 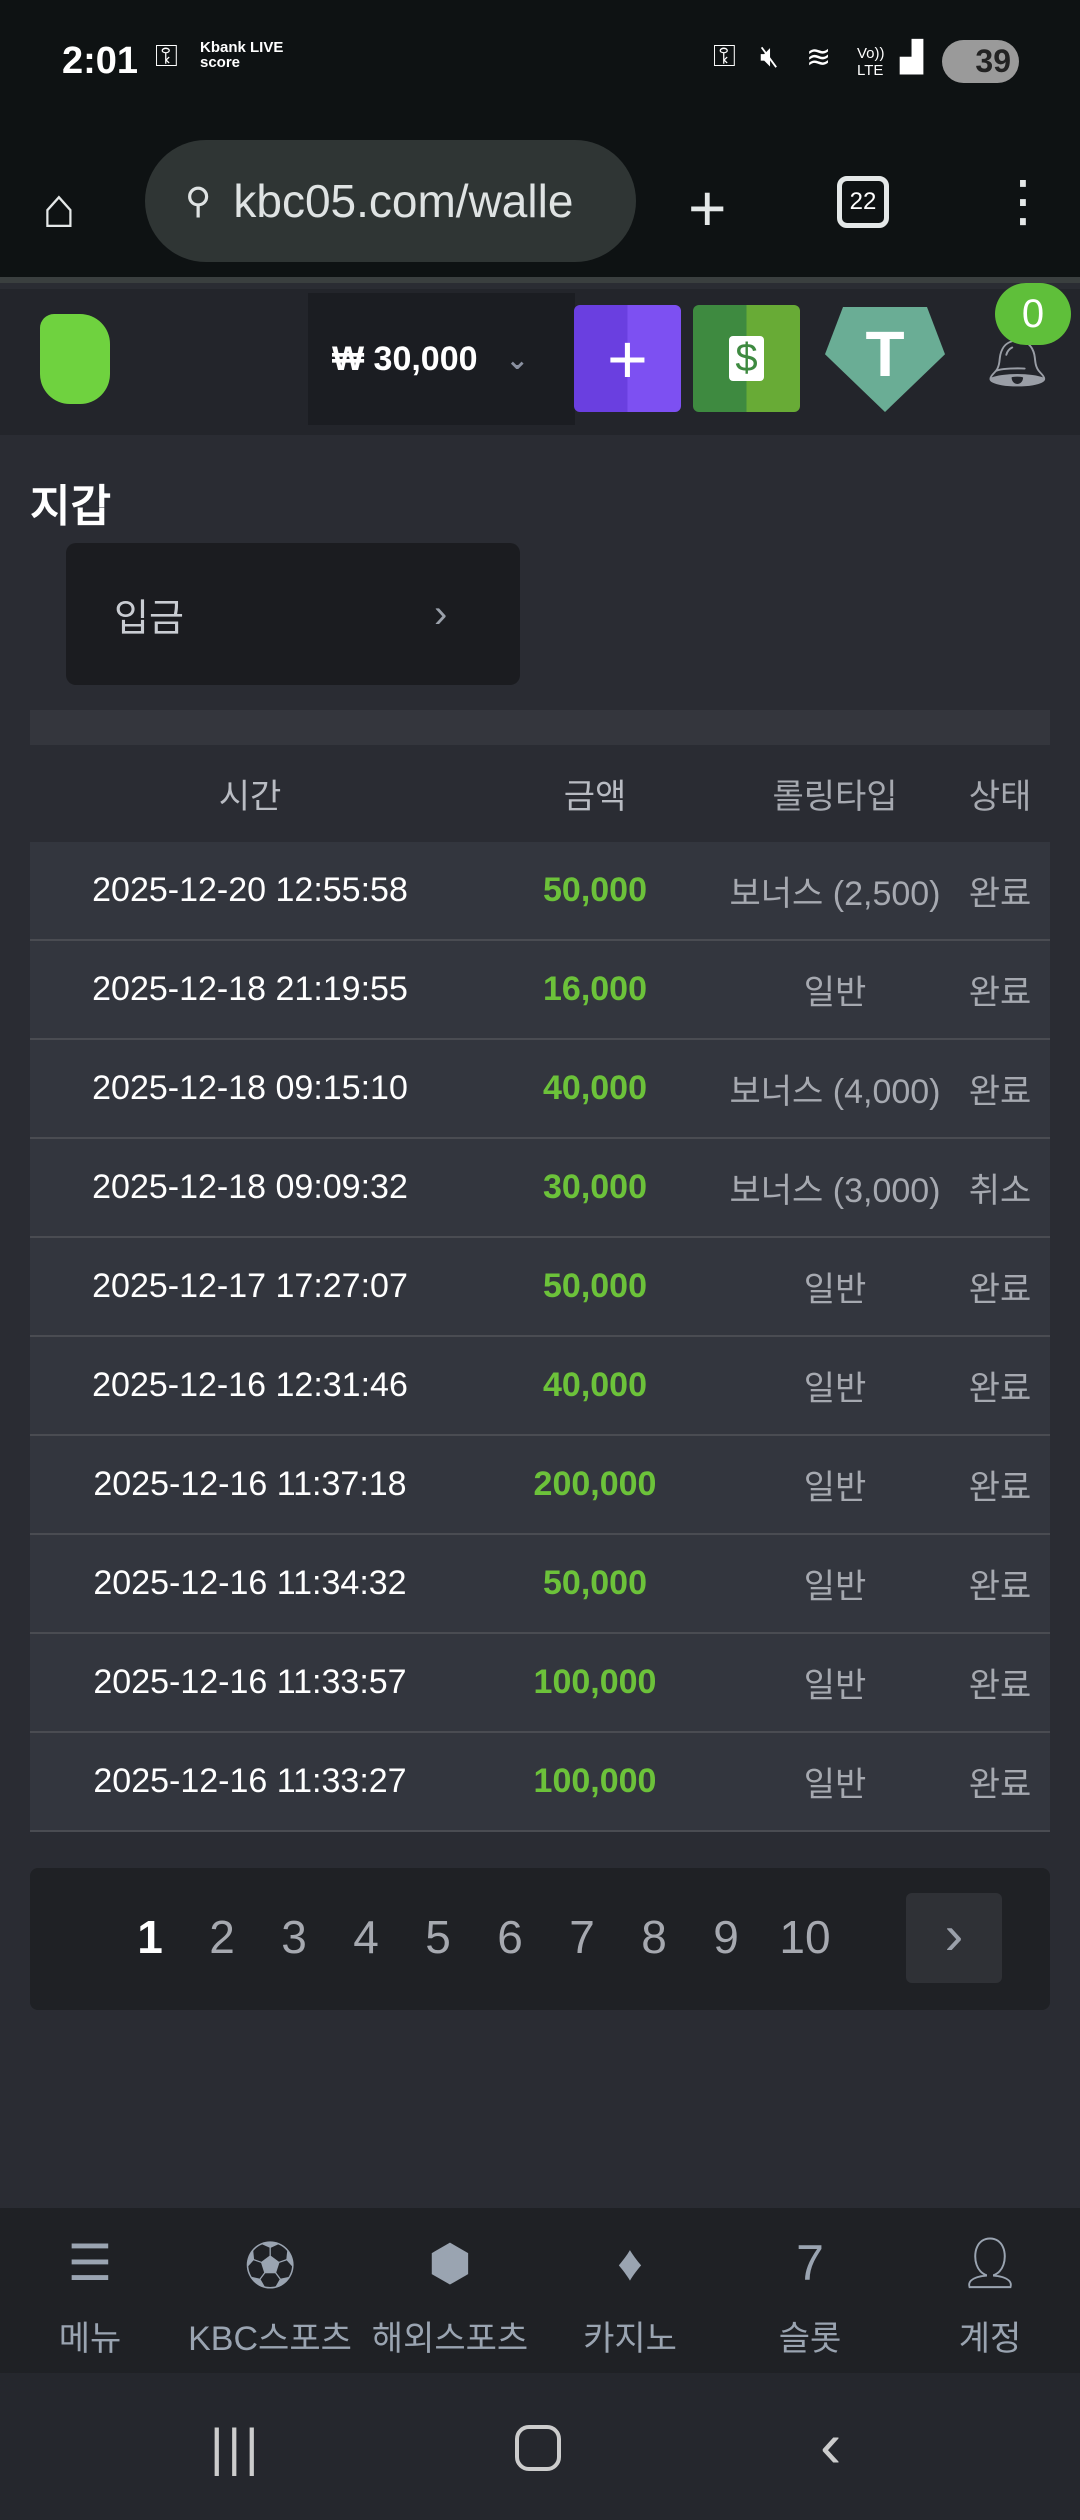 I want to click on pagination: 1 2 3 4 5 6 7 8 9 10 ›, so click(x=540, y=1939).